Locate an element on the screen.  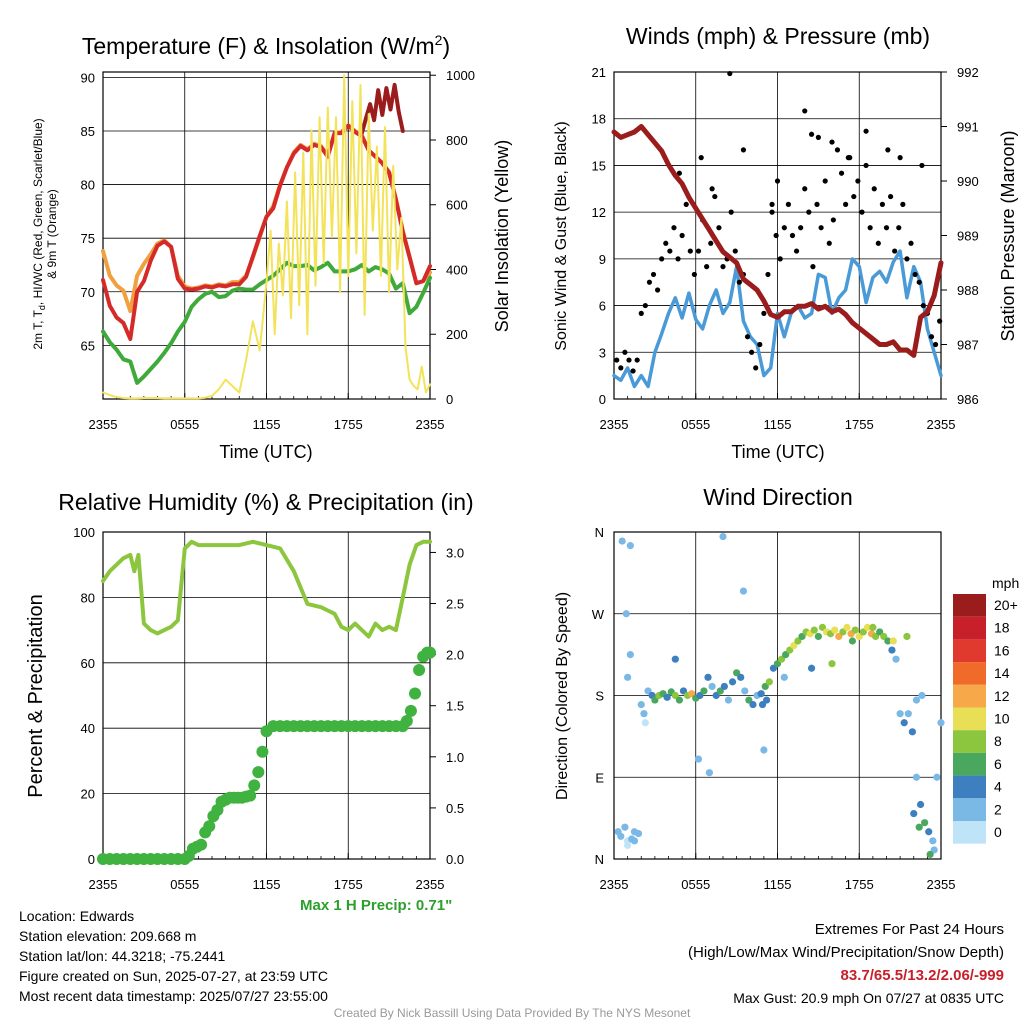
y2-tick-label: 400 is located at coordinates (457, 269).